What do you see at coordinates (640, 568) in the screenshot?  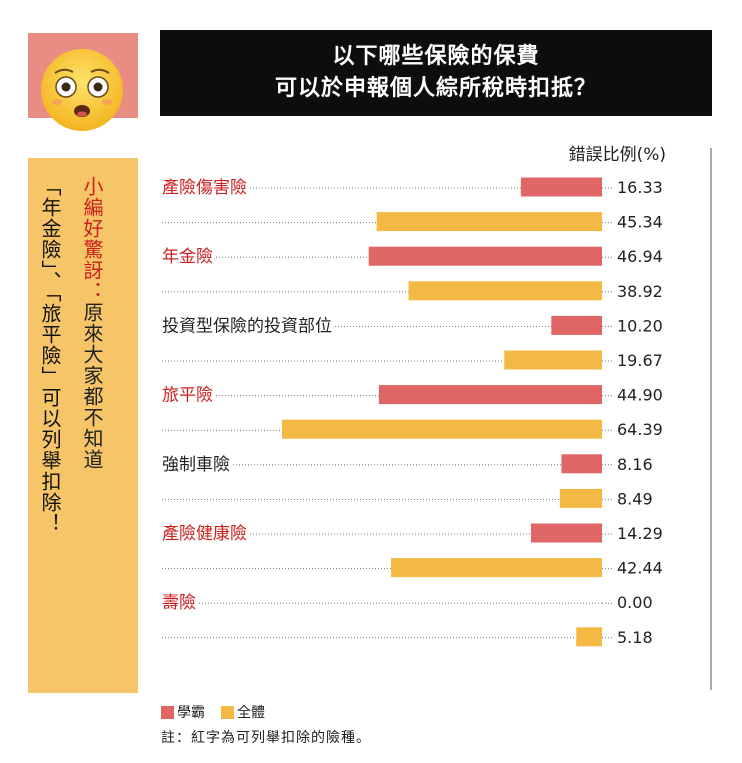 I see `value-label: 42.44` at bounding box center [640, 568].